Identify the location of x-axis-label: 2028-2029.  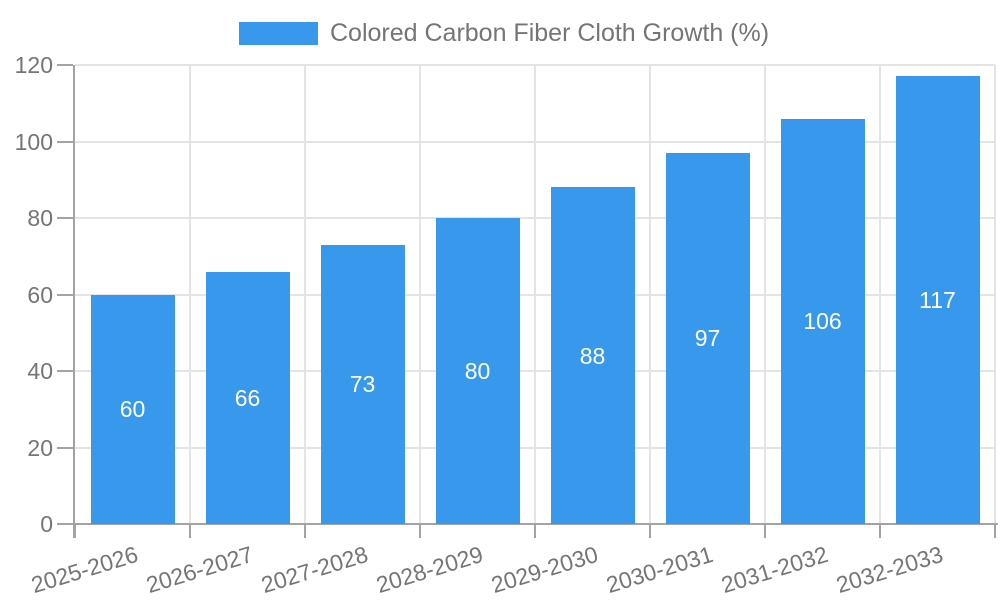
(429, 569).